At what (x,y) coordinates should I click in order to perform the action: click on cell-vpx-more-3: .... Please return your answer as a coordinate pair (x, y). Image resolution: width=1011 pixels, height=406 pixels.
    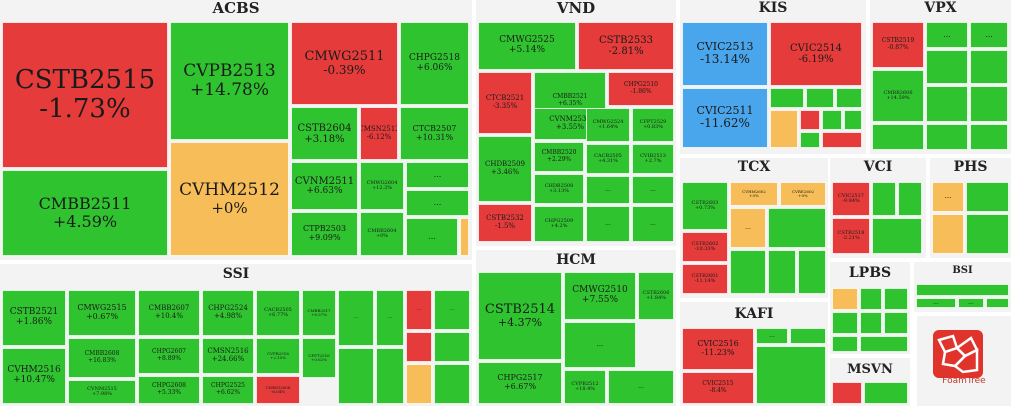
    Looking at the image, I should click on (989, 35).